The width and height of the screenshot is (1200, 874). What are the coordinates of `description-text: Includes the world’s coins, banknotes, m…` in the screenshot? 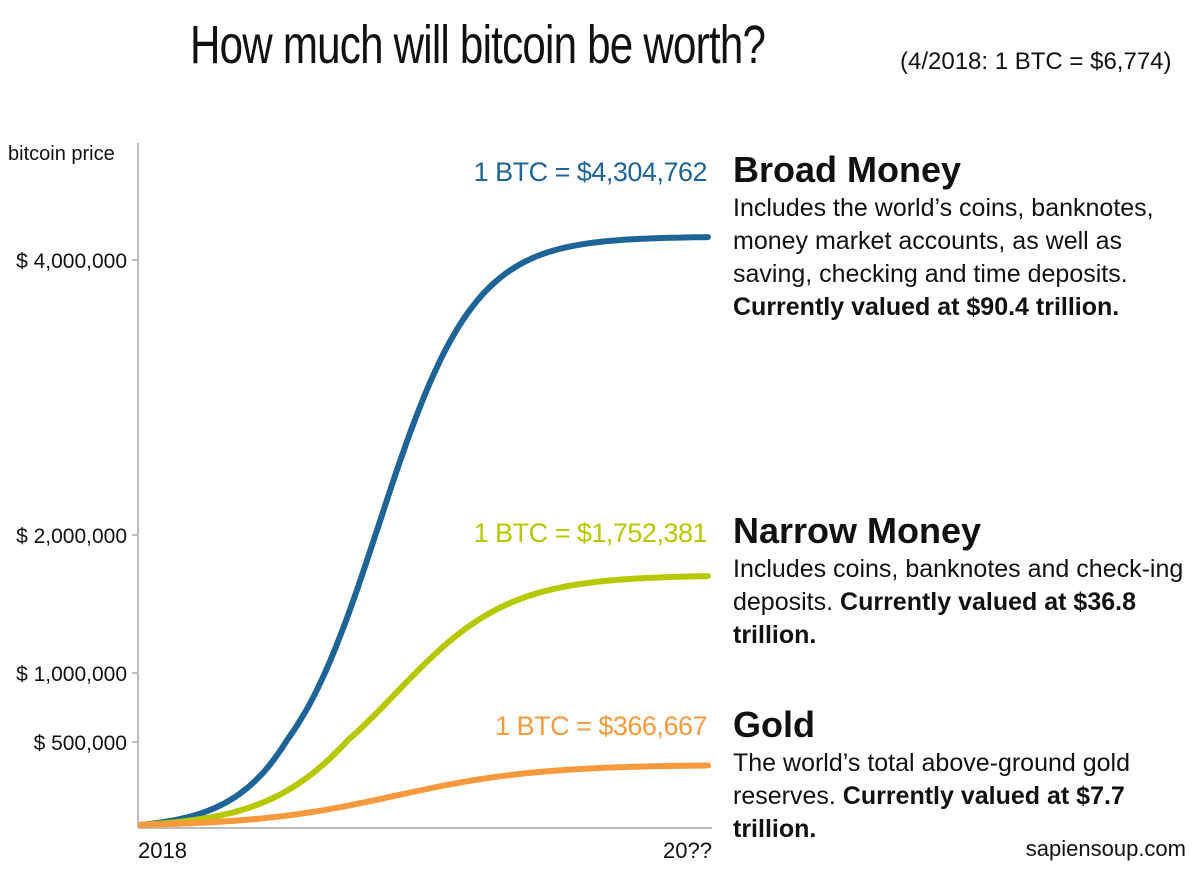 It's located at (963, 258).